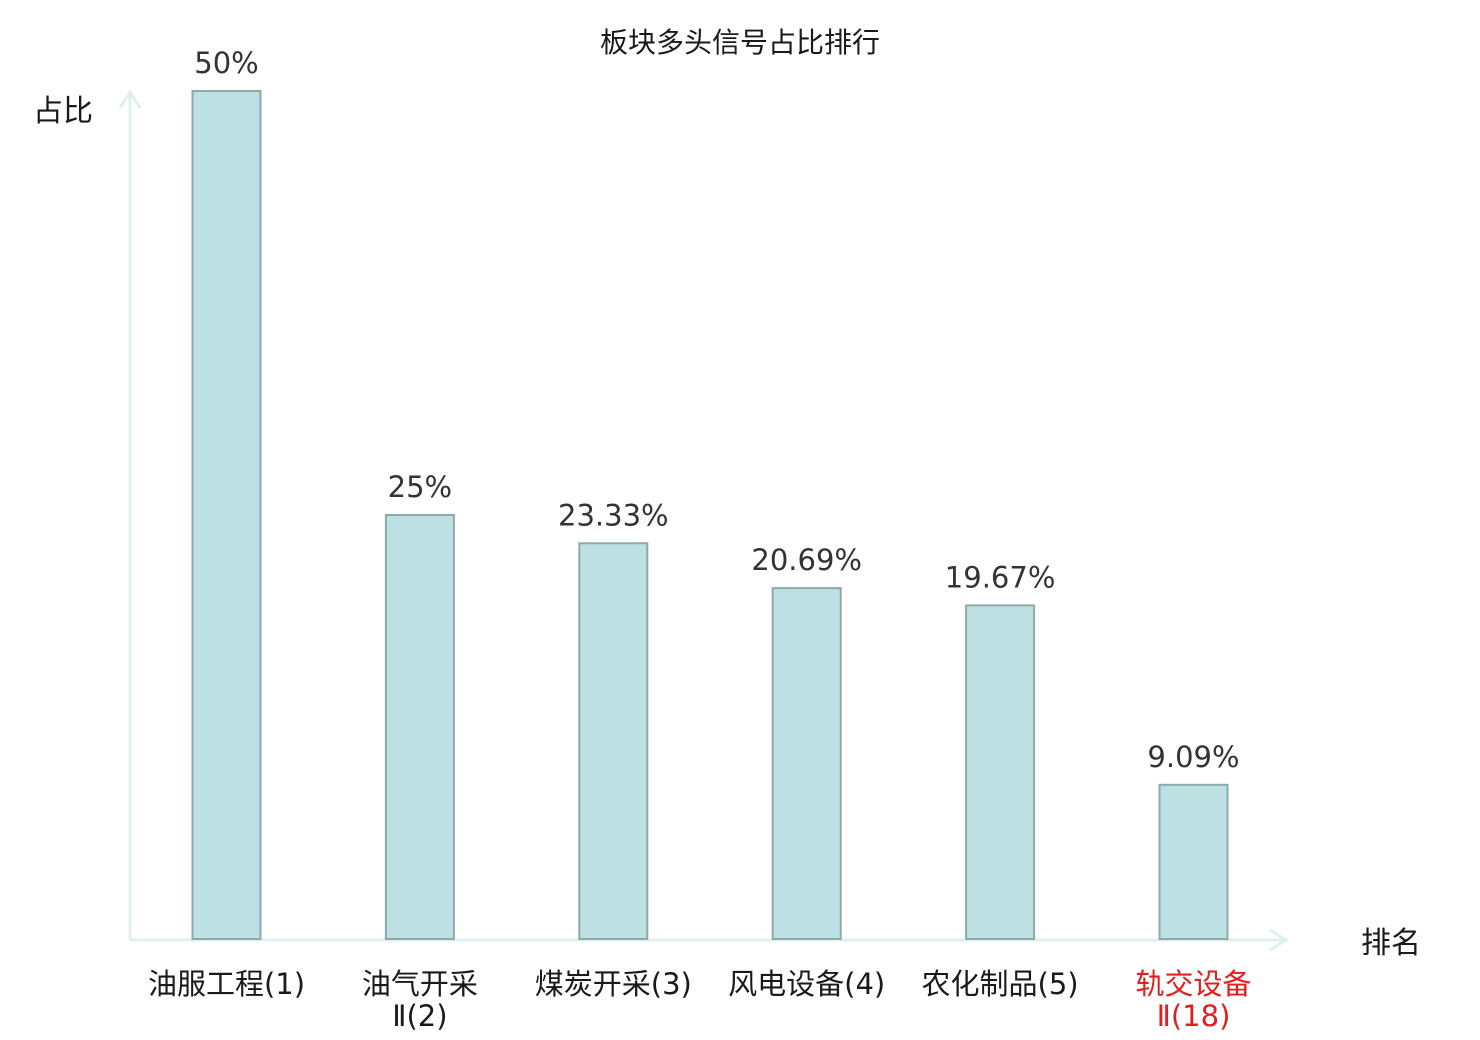 The height and width of the screenshot is (1040, 1480). What do you see at coordinates (226, 63) in the screenshot?
I see `value-label: 50%` at bounding box center [226, 63].